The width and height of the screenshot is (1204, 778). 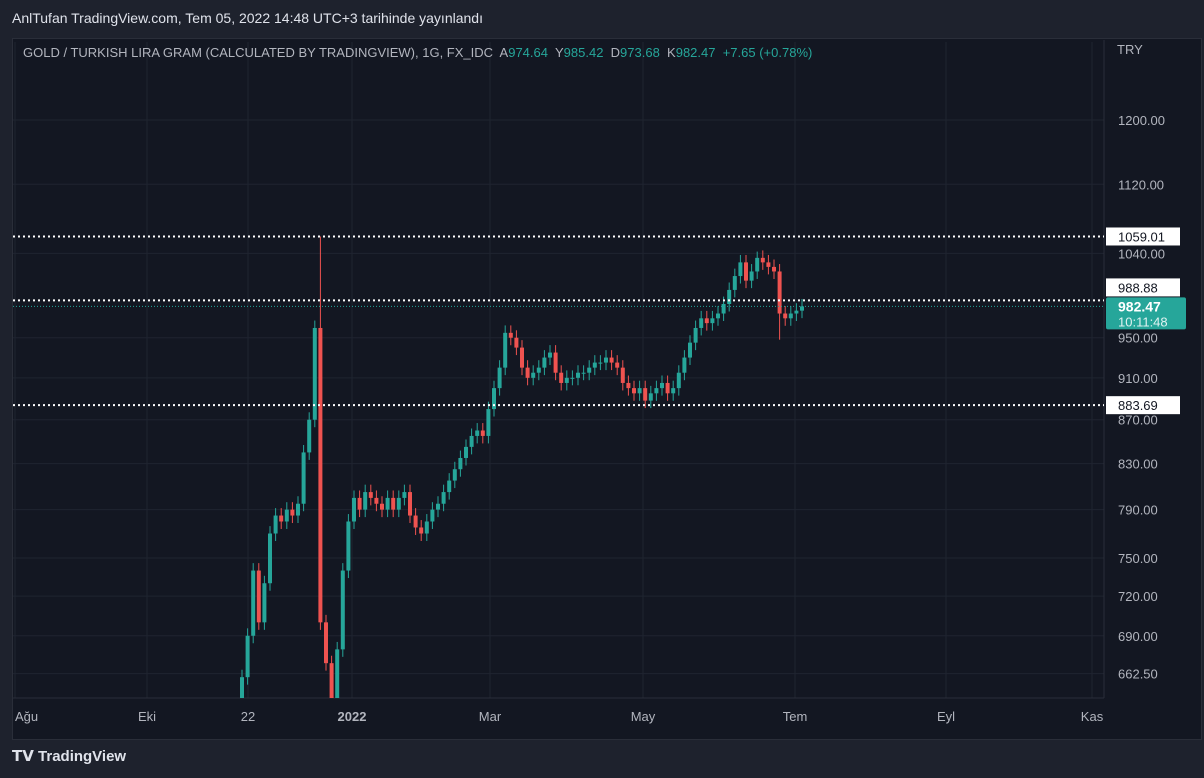 What do you see at coordinates (640, 52) in the screenshot?
I see `low-value: 973.68` at bounding box center [640, 52].